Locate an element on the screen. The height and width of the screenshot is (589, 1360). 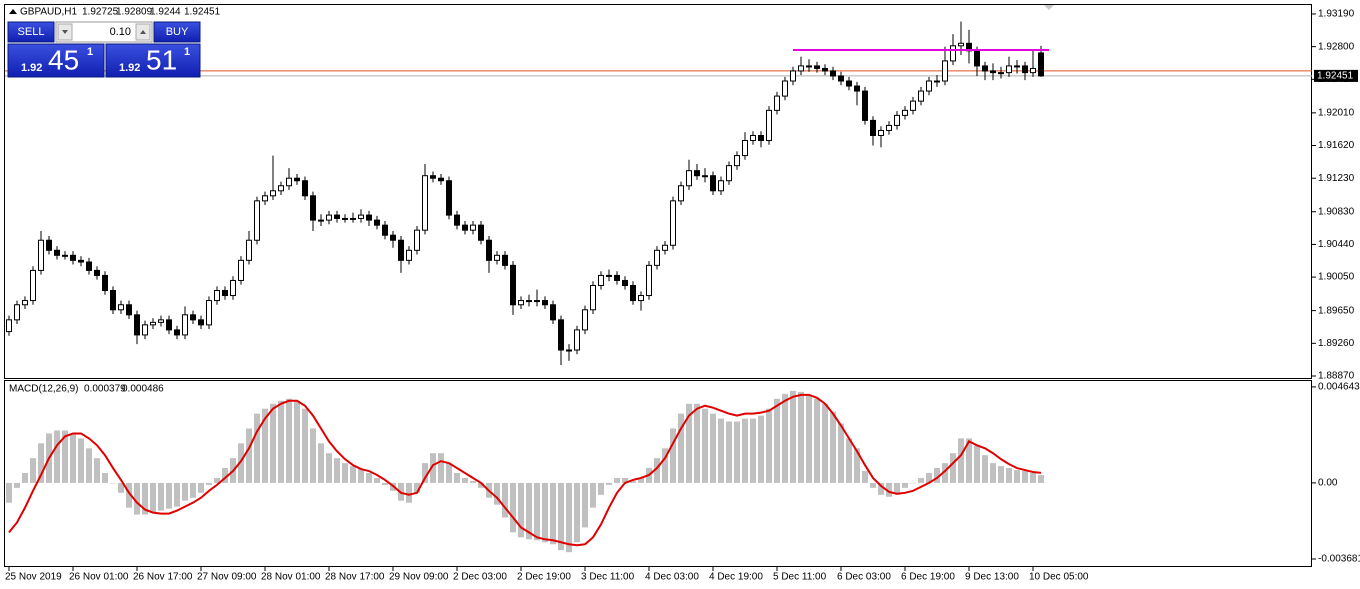
lot-box is located at coordinates (104, 32).